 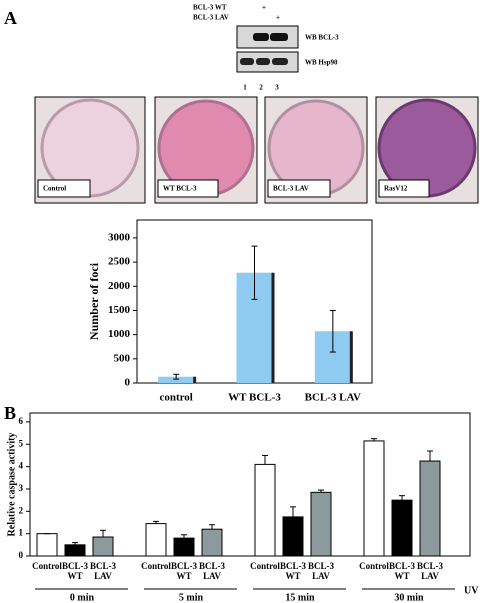 I want to click on blot-label: WB BCL-3, so click(x=322, y=38).